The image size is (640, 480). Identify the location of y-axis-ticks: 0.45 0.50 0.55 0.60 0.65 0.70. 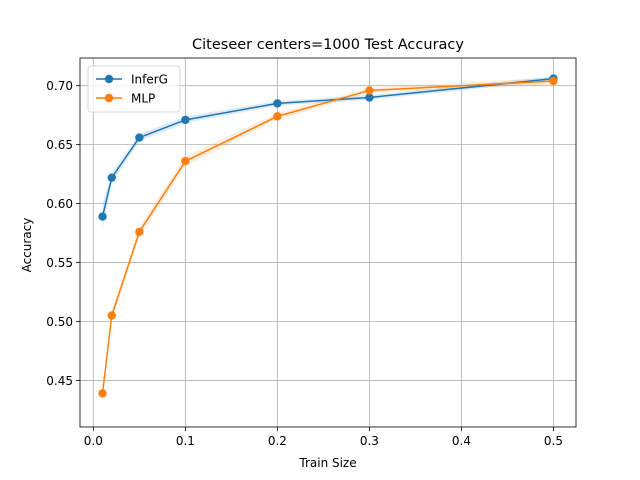
(63, 233).